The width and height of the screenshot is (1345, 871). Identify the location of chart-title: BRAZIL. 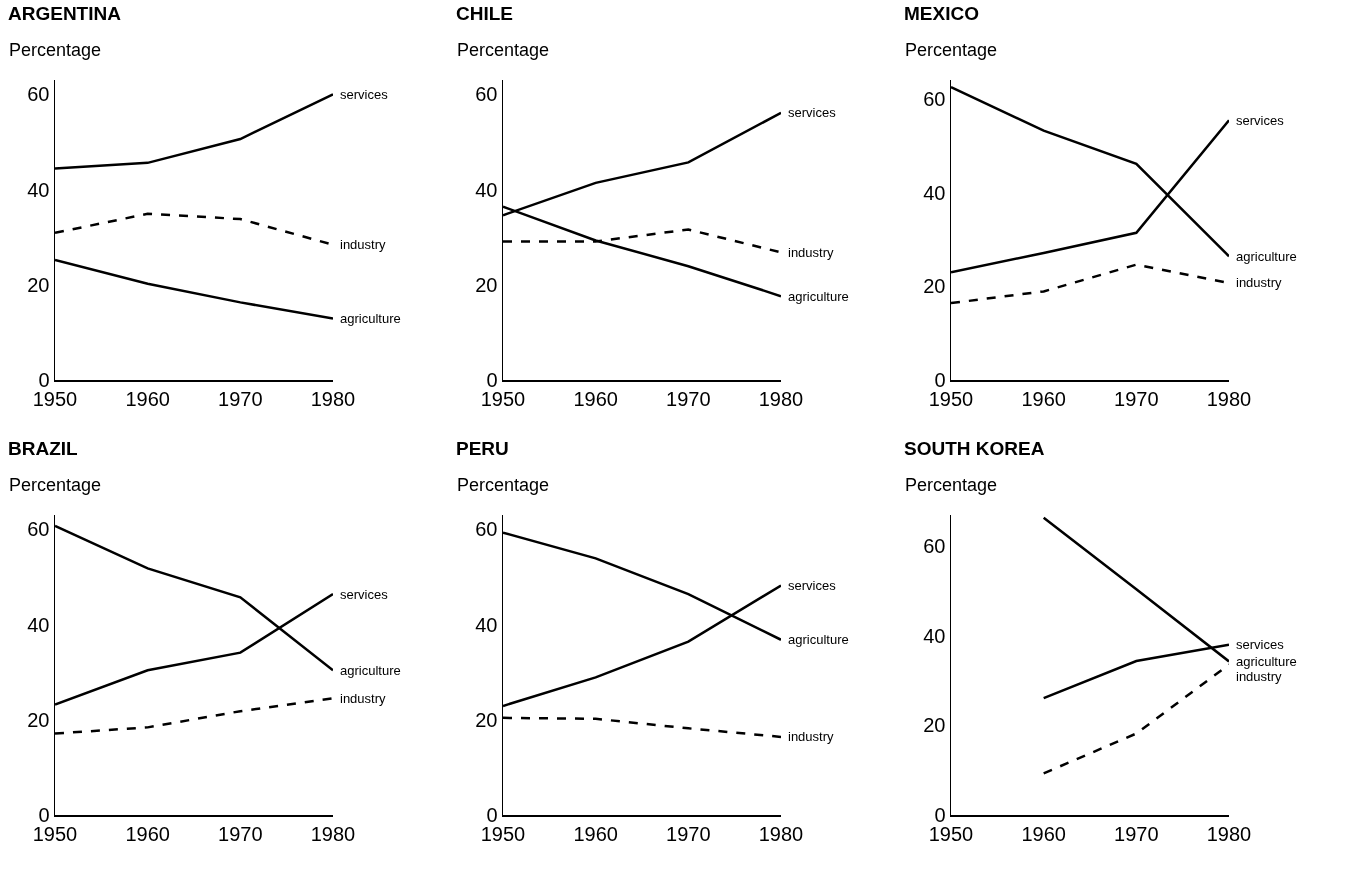
(43, 448).